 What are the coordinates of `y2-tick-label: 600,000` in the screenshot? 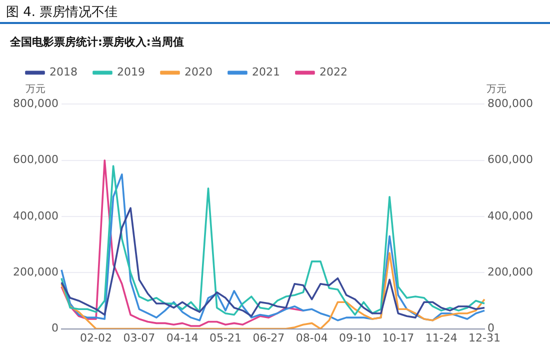 It's located at (511, 159).